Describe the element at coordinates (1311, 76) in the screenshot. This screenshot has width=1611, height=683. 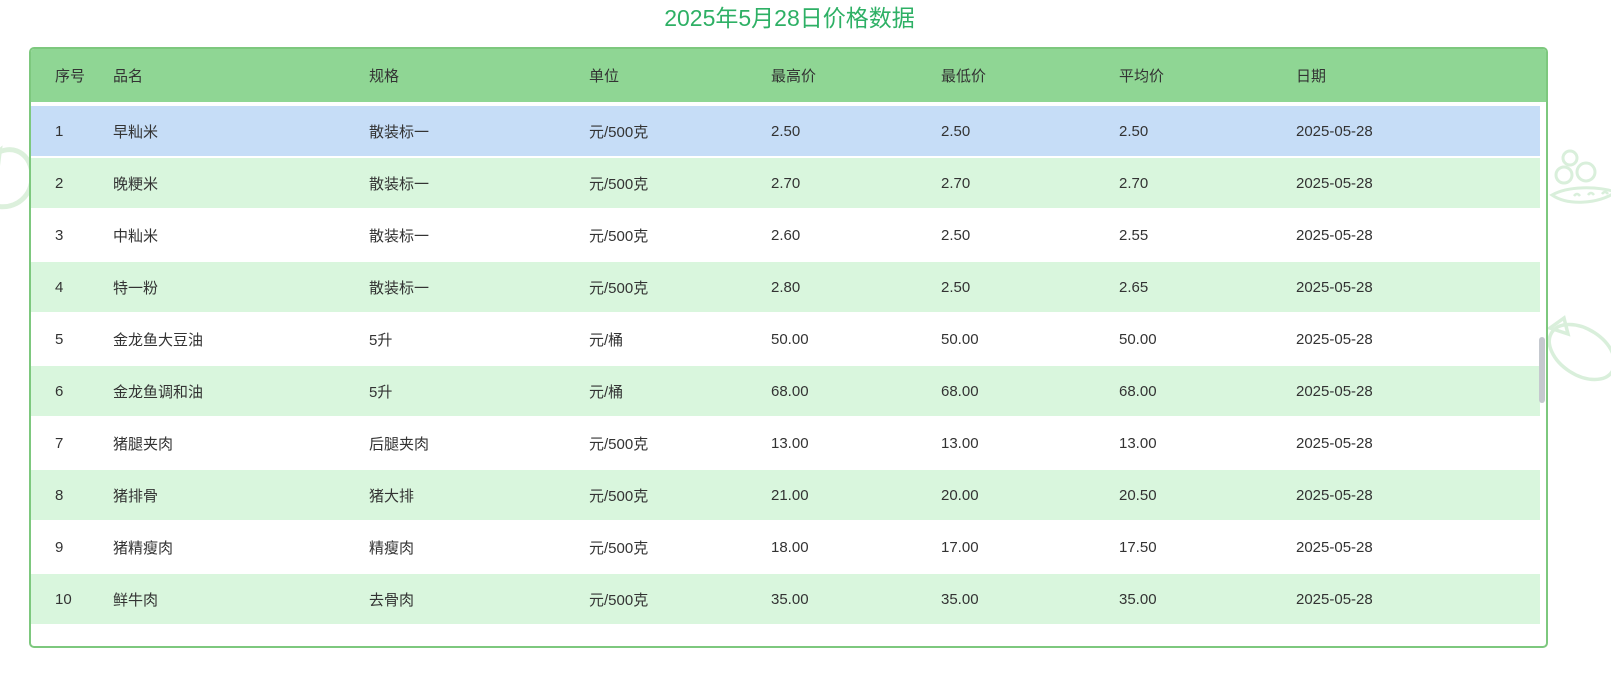
I see `header-cell: 日期` at that location.